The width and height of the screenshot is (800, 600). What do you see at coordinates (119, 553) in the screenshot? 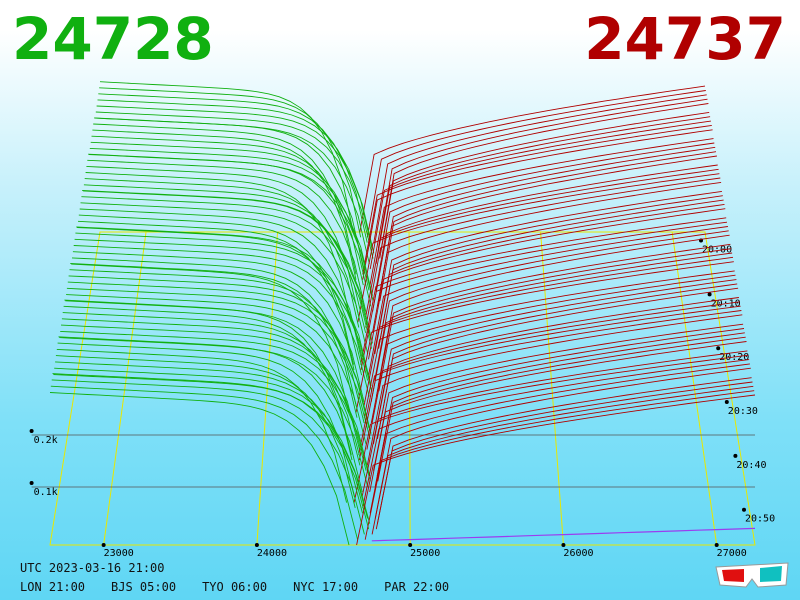
I see `x-tick-label: 23000` at bounding box center [119, 553].